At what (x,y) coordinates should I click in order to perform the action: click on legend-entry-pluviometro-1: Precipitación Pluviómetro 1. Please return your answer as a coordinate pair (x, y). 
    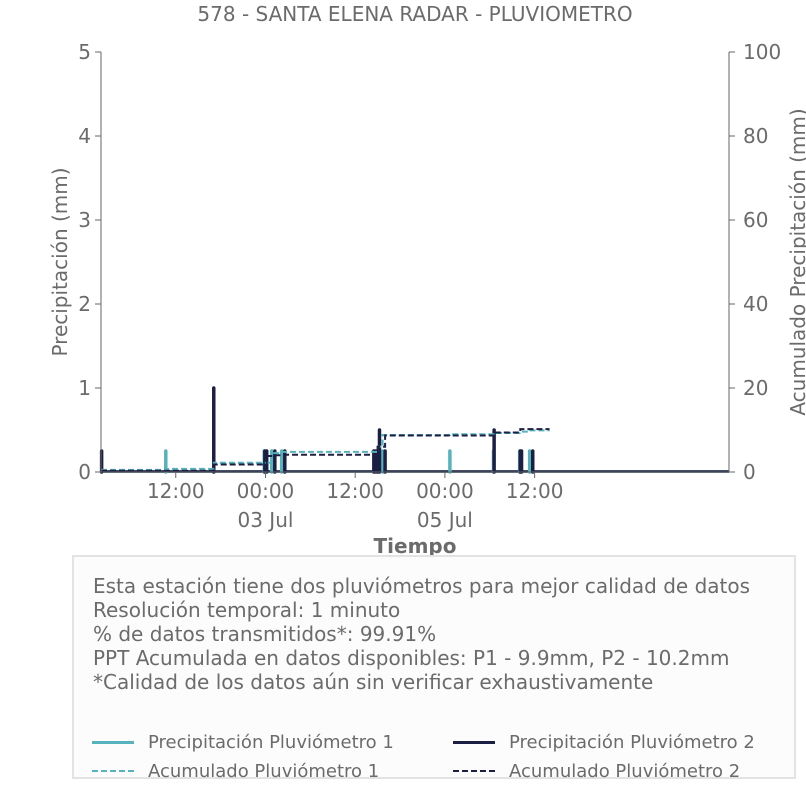
    Looking at the image, I should click on (243, 742).